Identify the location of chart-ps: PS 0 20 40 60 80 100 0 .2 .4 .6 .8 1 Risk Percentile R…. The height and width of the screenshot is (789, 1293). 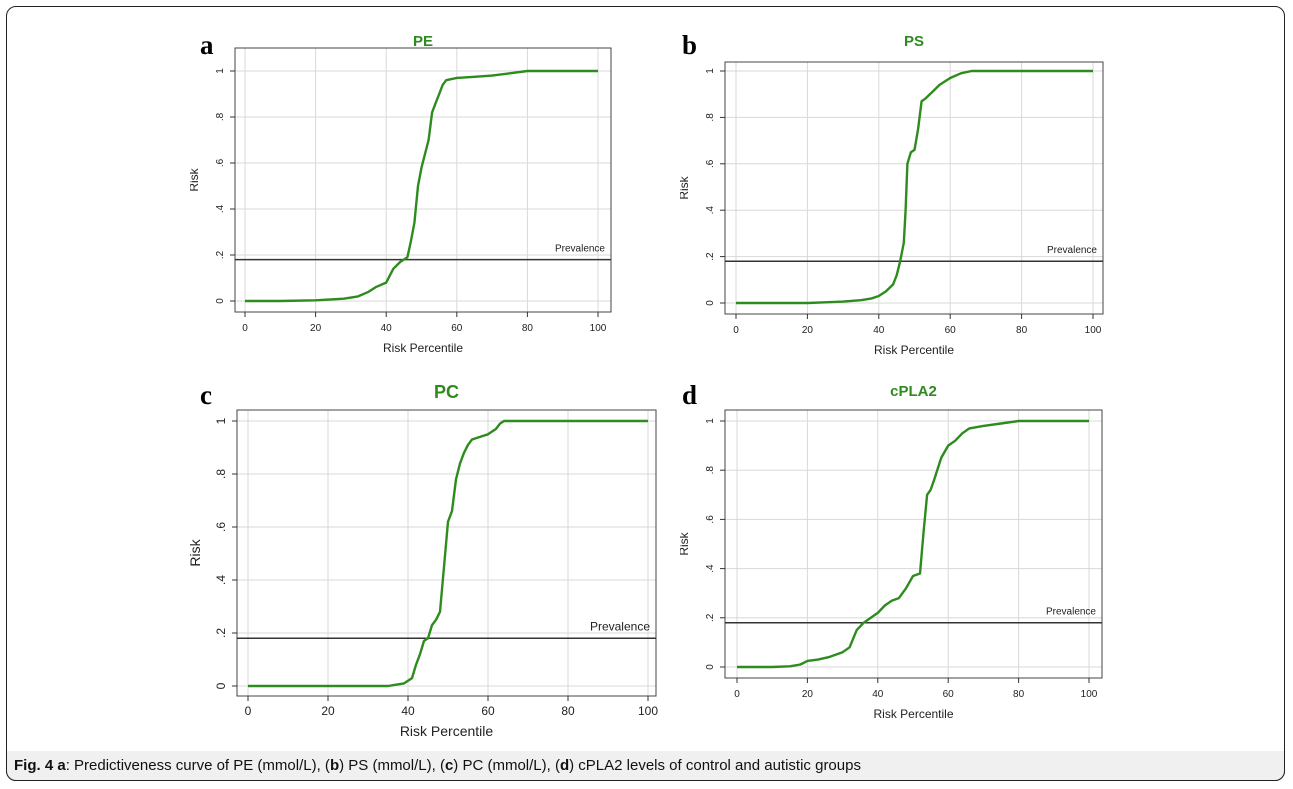
(892, 195).